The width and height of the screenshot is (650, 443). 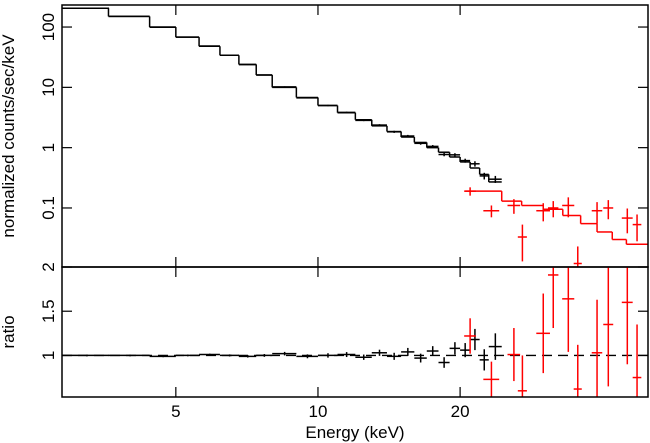 What do you see at coordinates (354, 432) in the screenshot?
I see `x-axis-label: Energy (keV)` at bounding box center [354, 432].